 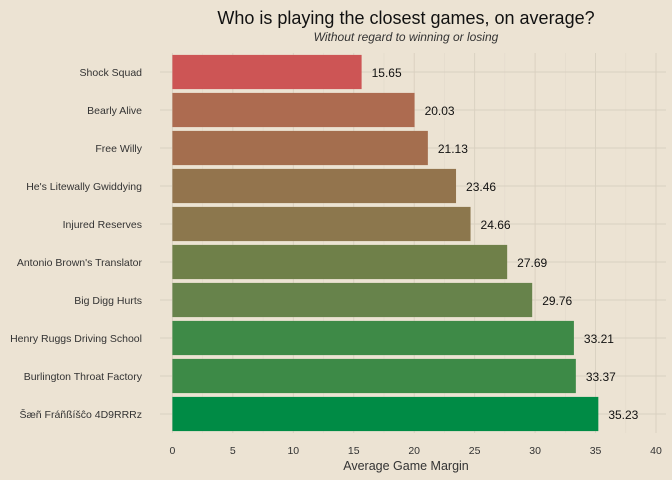 What do you see at coordinates (354, 451) in the screenshot?
I see `x-tick-label: 15` at bounding box center [354, 451].